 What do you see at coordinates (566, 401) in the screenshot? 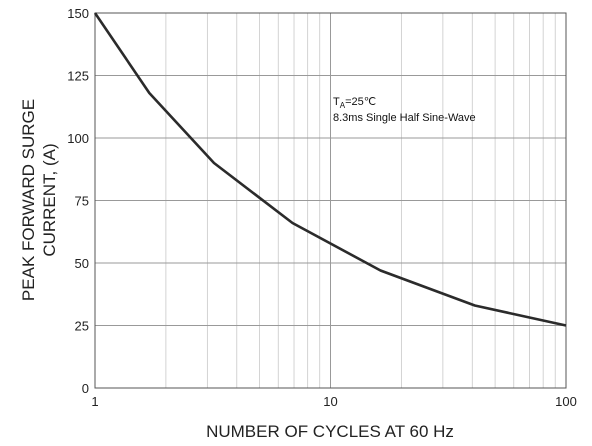
I see `x-tick-label: 100` at bounding box center [566, 401].